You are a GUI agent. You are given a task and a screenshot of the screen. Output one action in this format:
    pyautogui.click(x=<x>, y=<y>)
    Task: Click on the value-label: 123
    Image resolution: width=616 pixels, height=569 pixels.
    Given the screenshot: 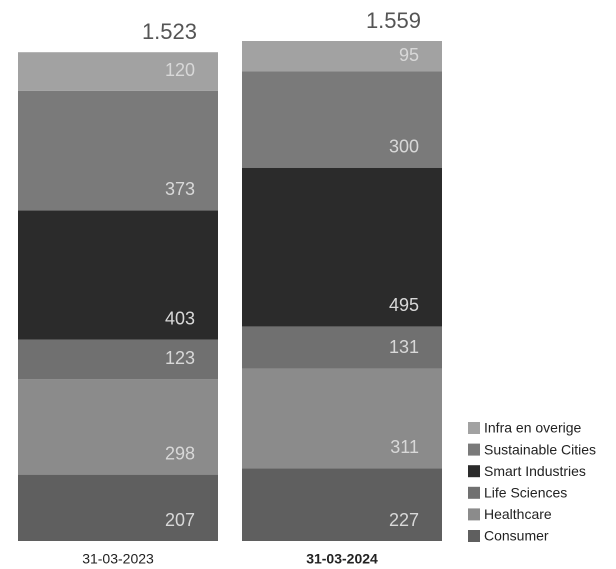 What is the action you would take?
    pyautogui.click(x=180, y=358)
    